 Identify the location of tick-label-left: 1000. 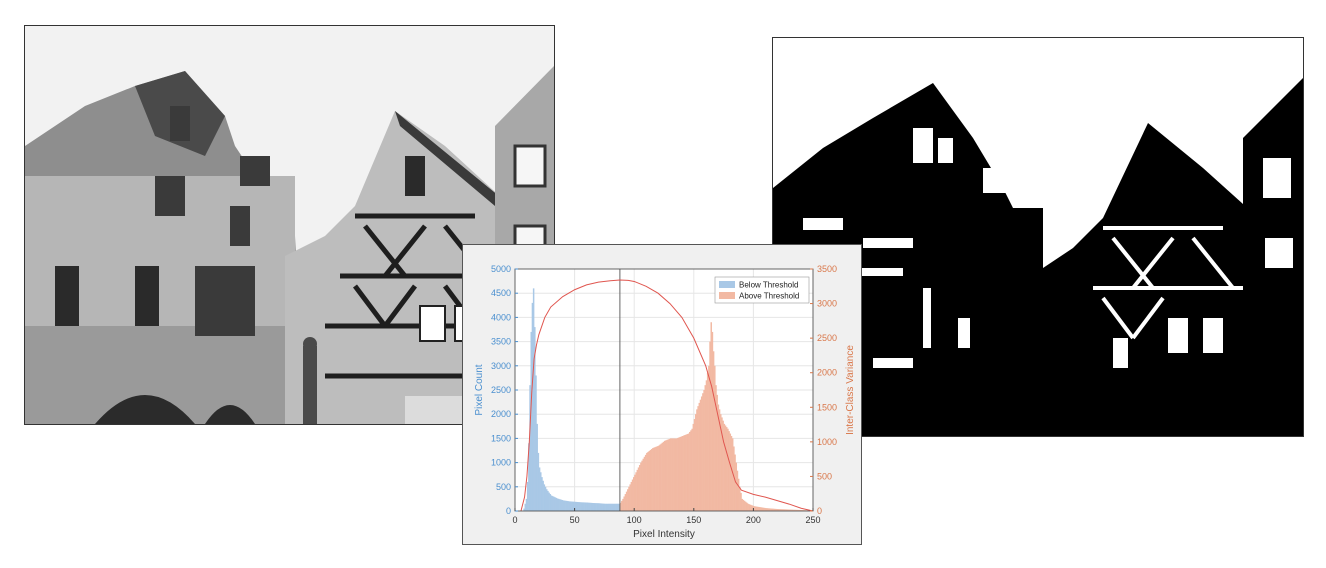
(501, 463).